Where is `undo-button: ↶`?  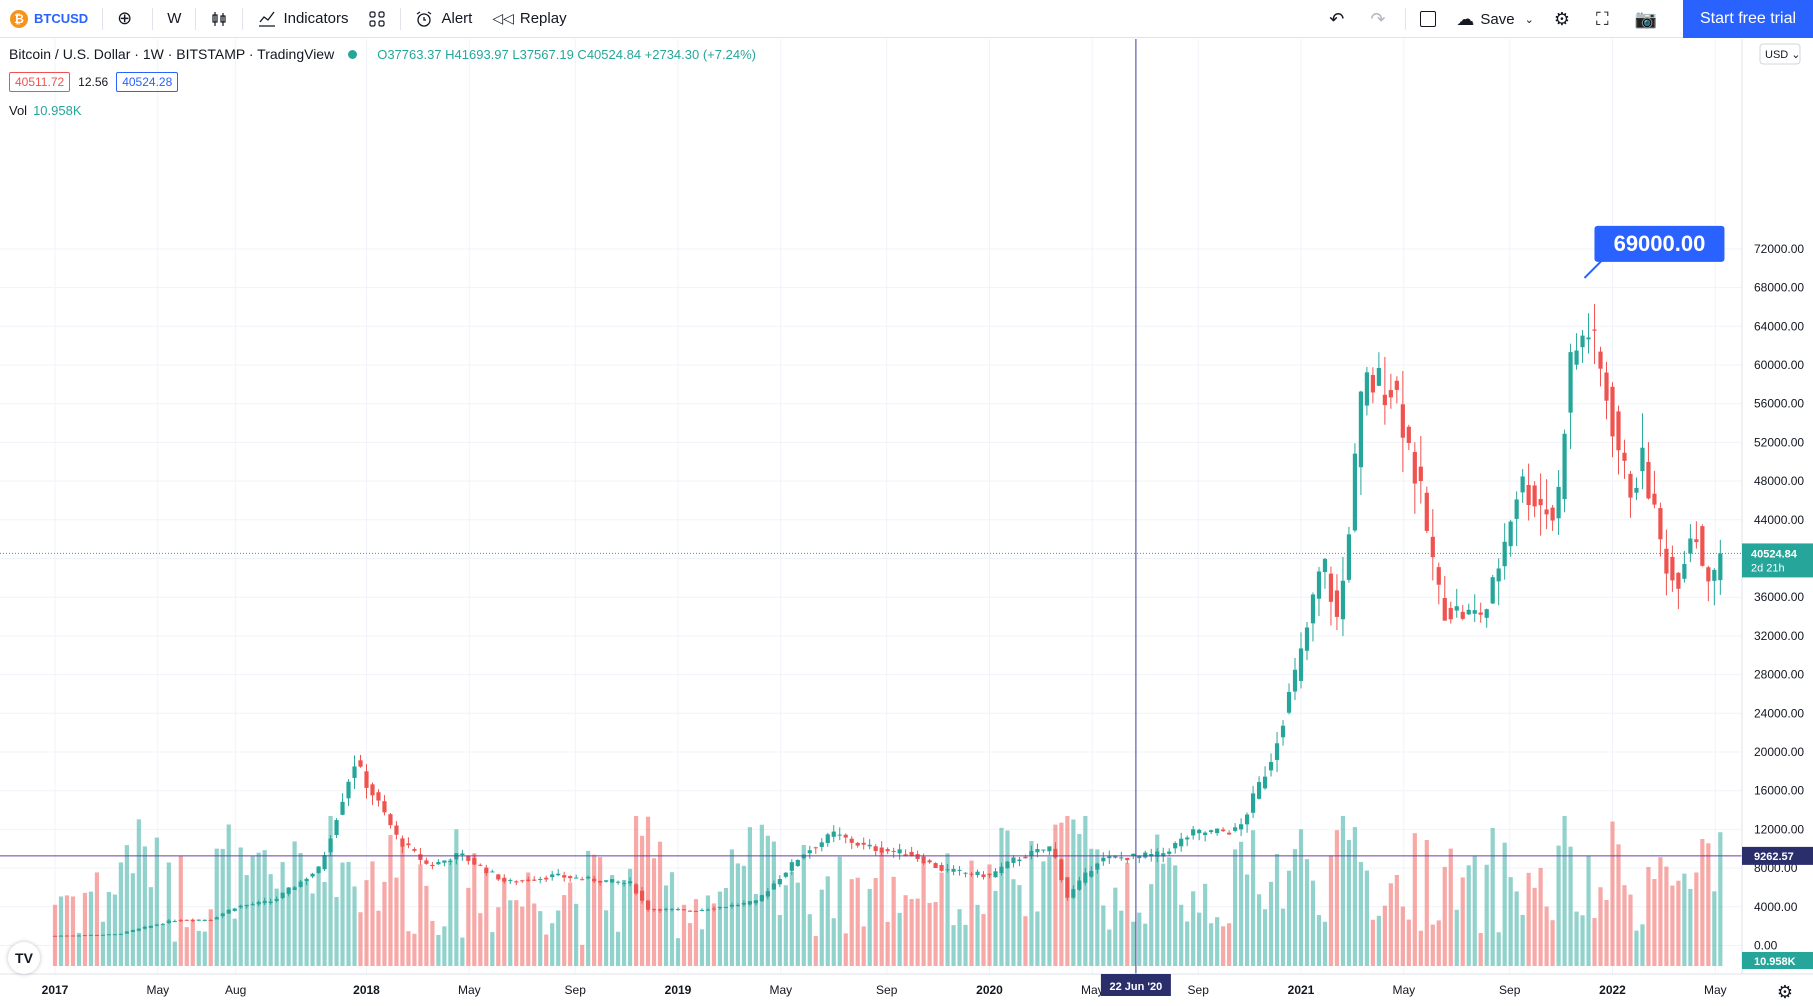 undo-button: ↶ is located at coordinates (1339, 19).